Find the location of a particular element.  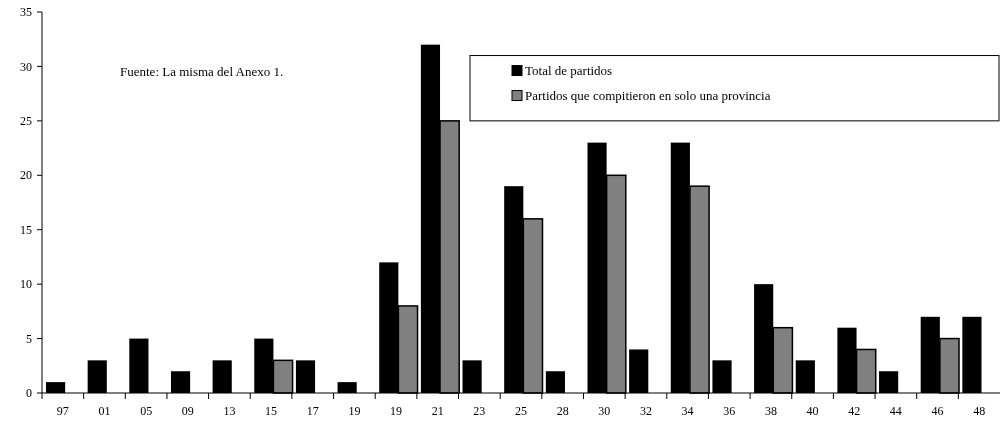

y-tick-label: 25 is located at coordinates (26, 121).